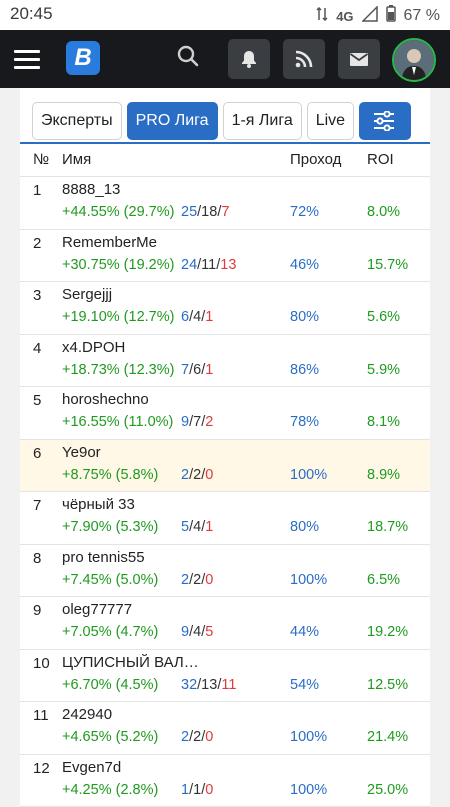 The image size is (450, 807). I want to click on user-name: oleg77777, so click(97, 609).